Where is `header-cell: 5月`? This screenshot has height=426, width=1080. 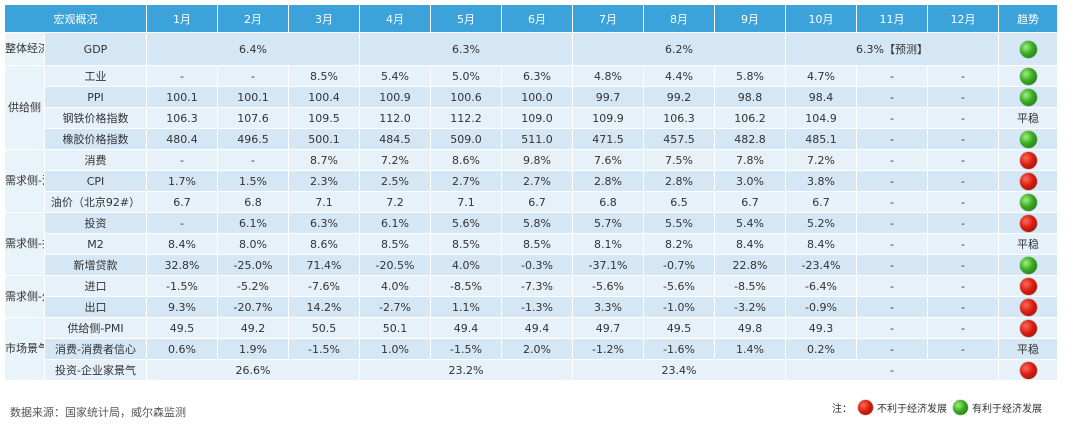
header-cell: 5月 is located at coordinates (466, 18).